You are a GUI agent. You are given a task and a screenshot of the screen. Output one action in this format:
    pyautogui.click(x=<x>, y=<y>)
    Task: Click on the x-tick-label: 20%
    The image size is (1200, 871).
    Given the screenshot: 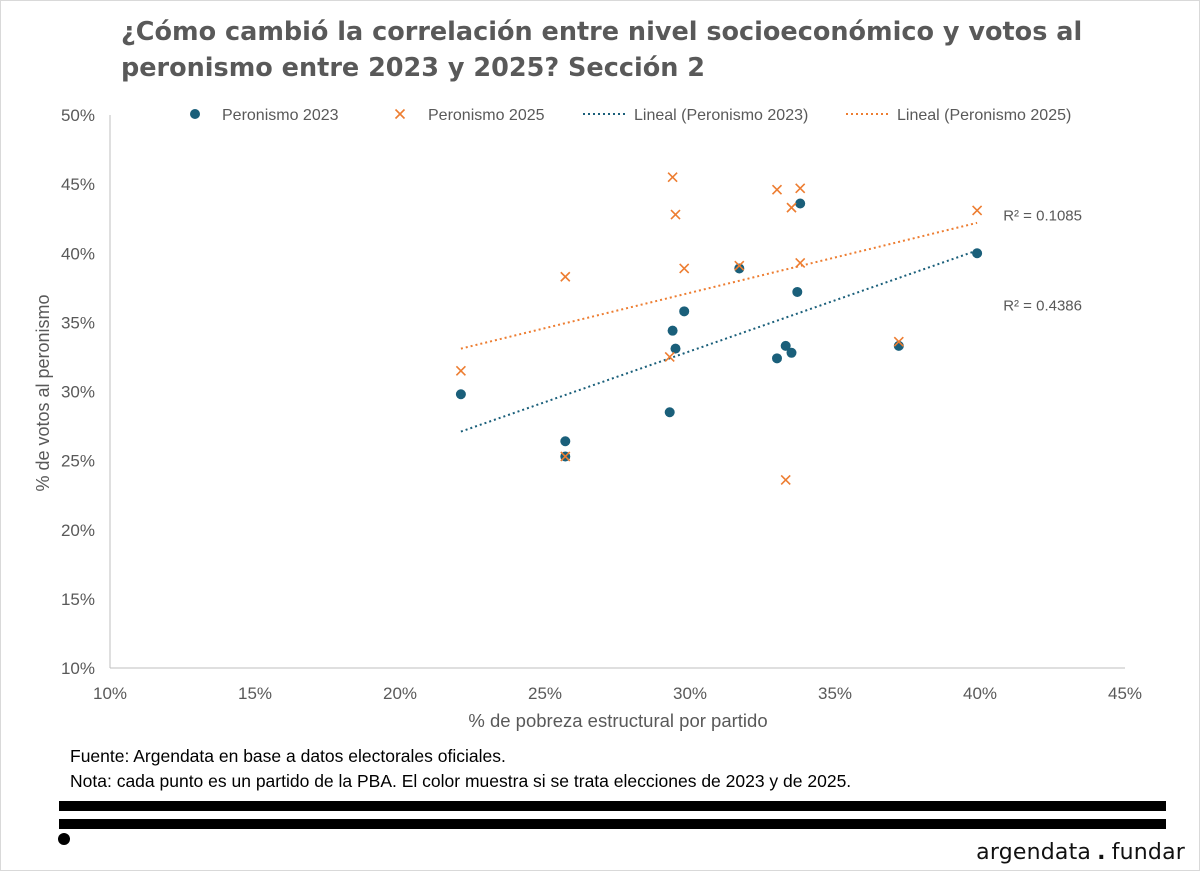 What is the action you would take?
    pyautogui.click(x=400, y=693)
    